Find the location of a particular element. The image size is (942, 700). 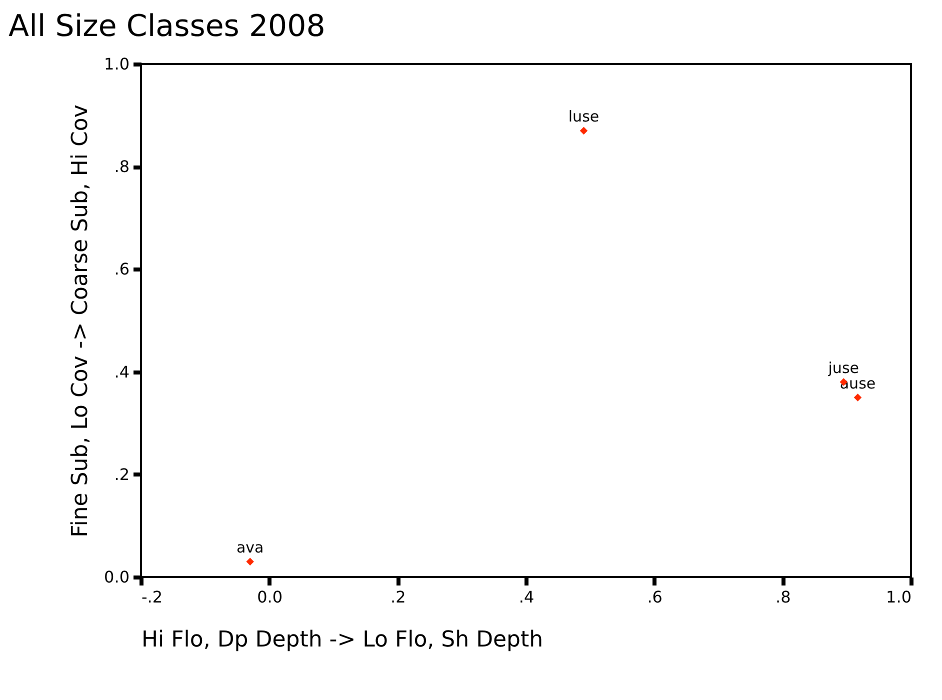

x-tick-label: 1.0 is located at coordinates (899, 597).